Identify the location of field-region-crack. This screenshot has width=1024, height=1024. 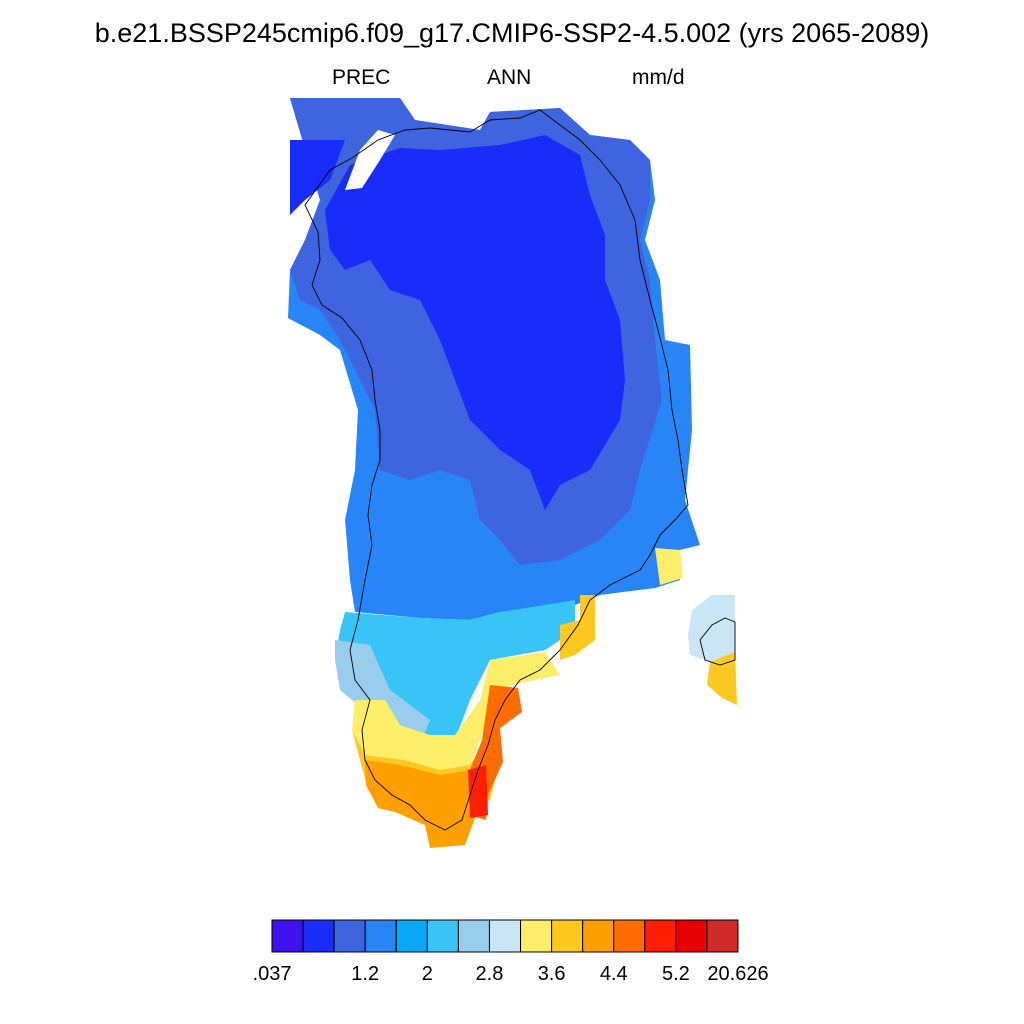
(370, 160).